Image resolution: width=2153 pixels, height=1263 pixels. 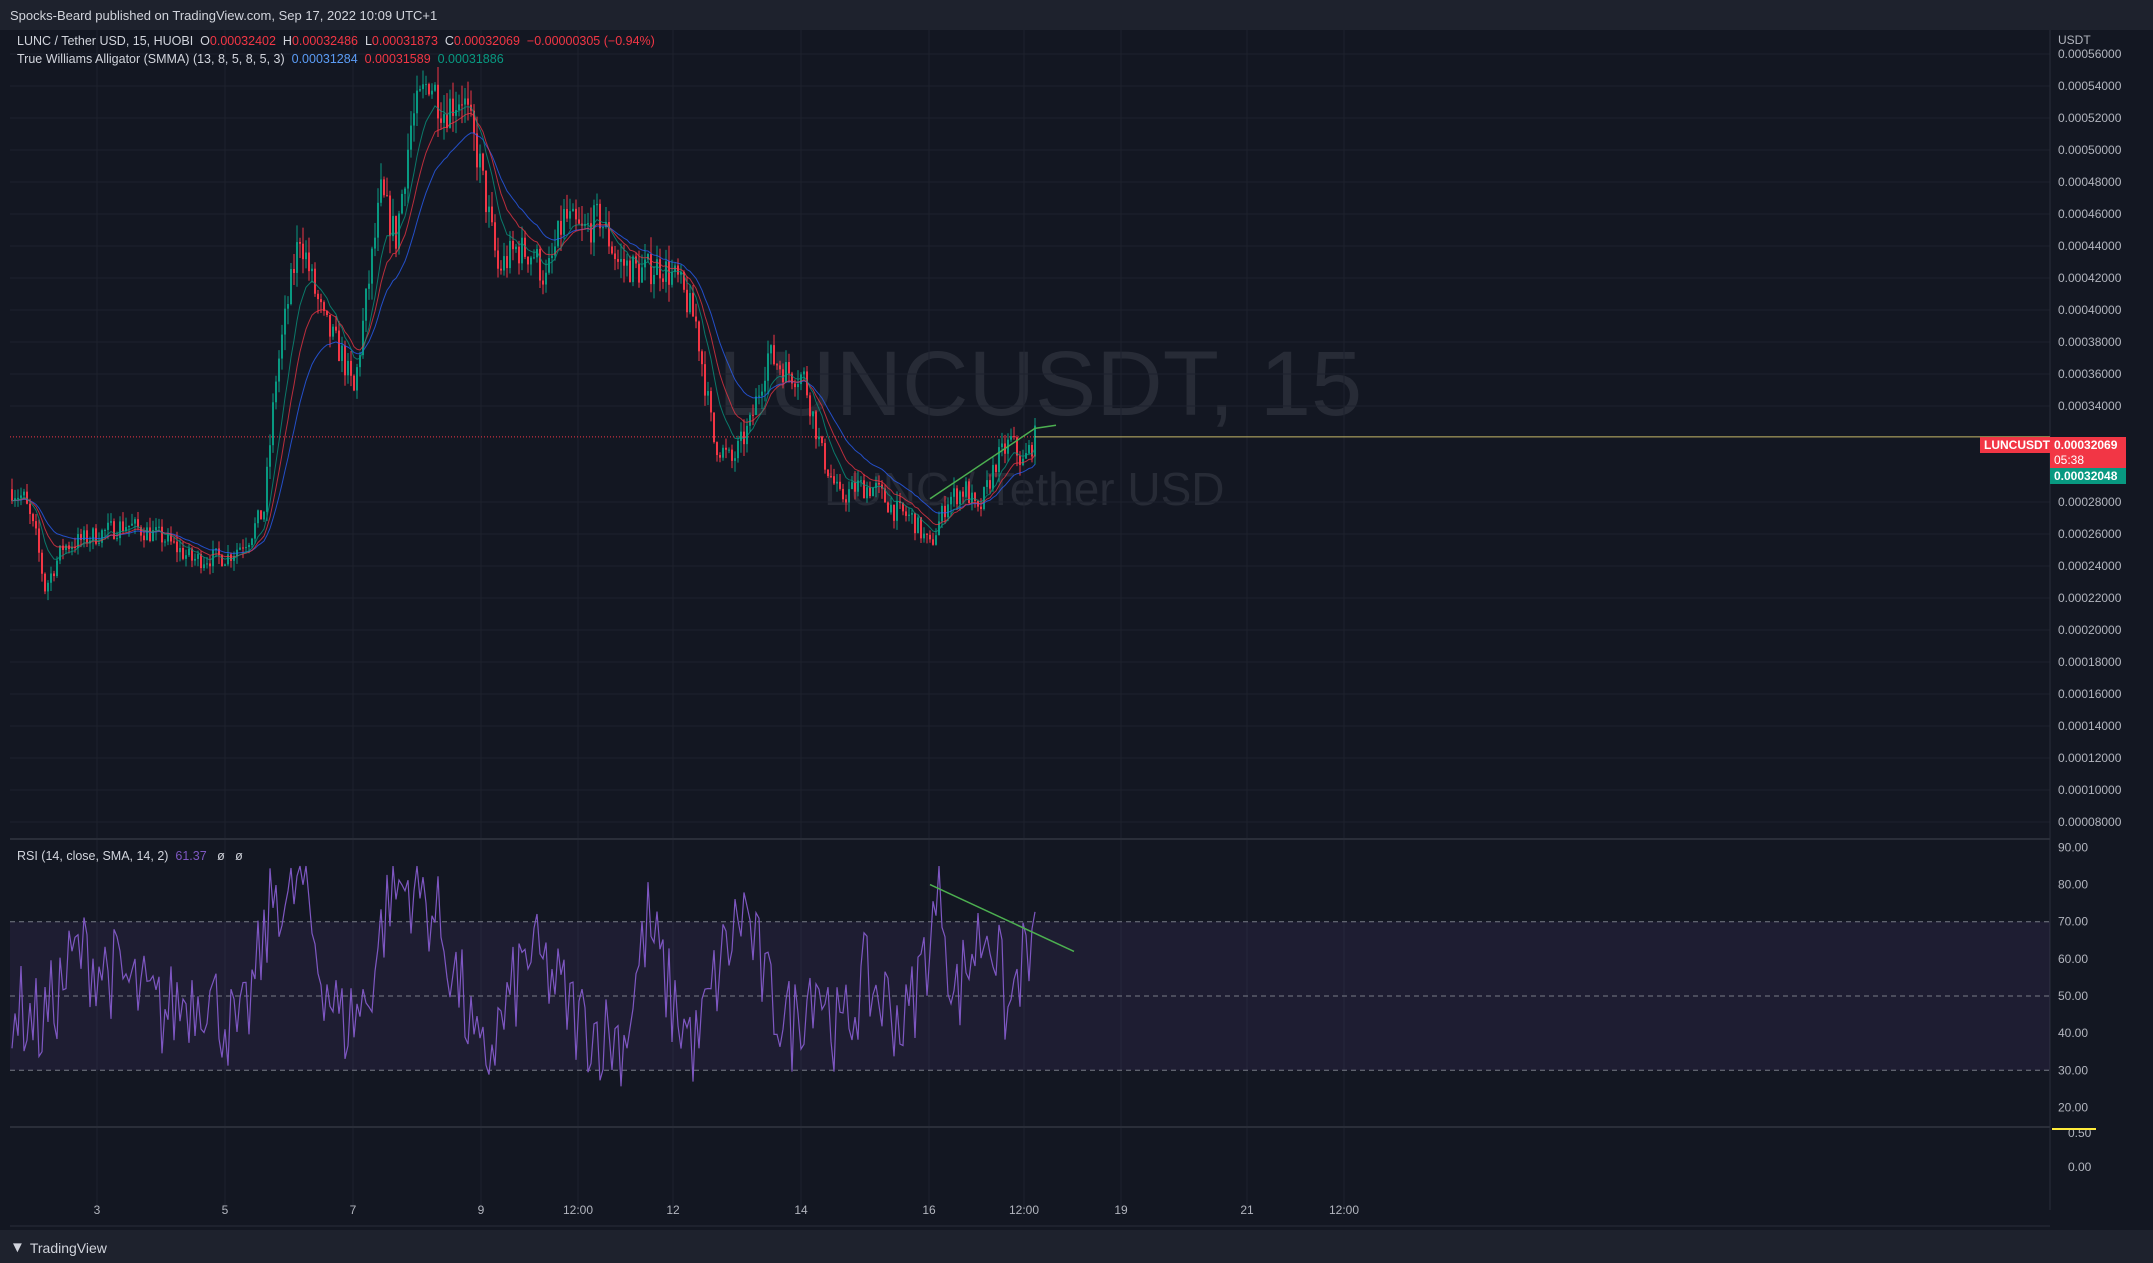 I want to click on rsi-trendline, so click(x=1002, y=918).